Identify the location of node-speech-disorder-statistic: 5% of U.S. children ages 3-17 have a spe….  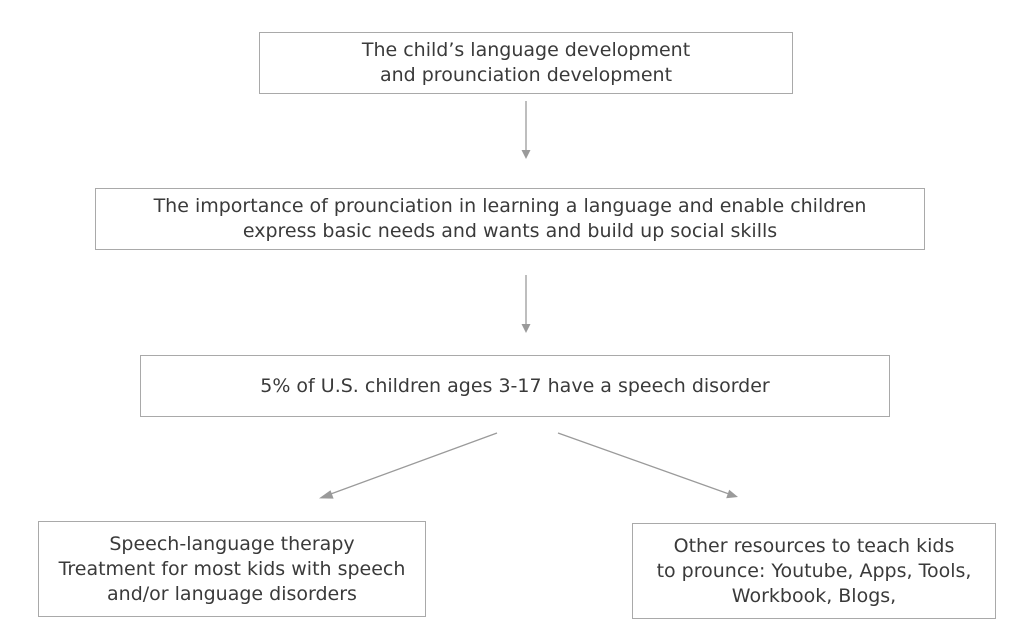
(515, 386).